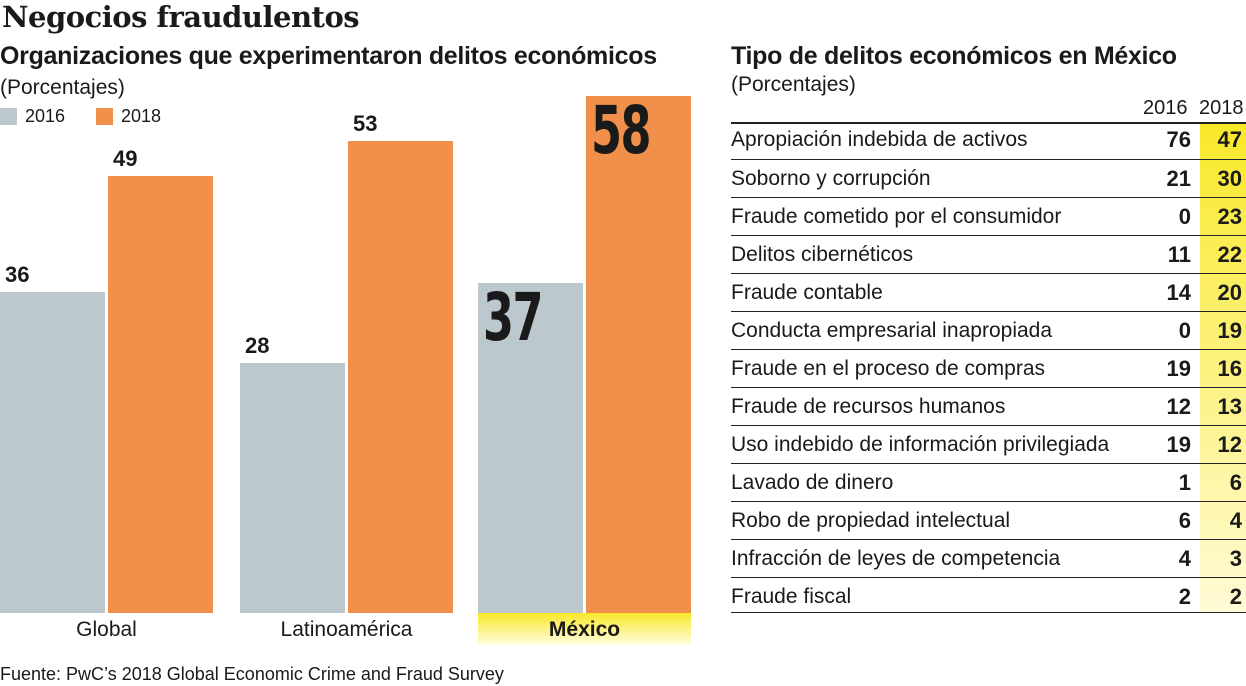 The height and width of the screenshot is (686, 1246). I want to click on value-2016: 21, so click(1178, 178).